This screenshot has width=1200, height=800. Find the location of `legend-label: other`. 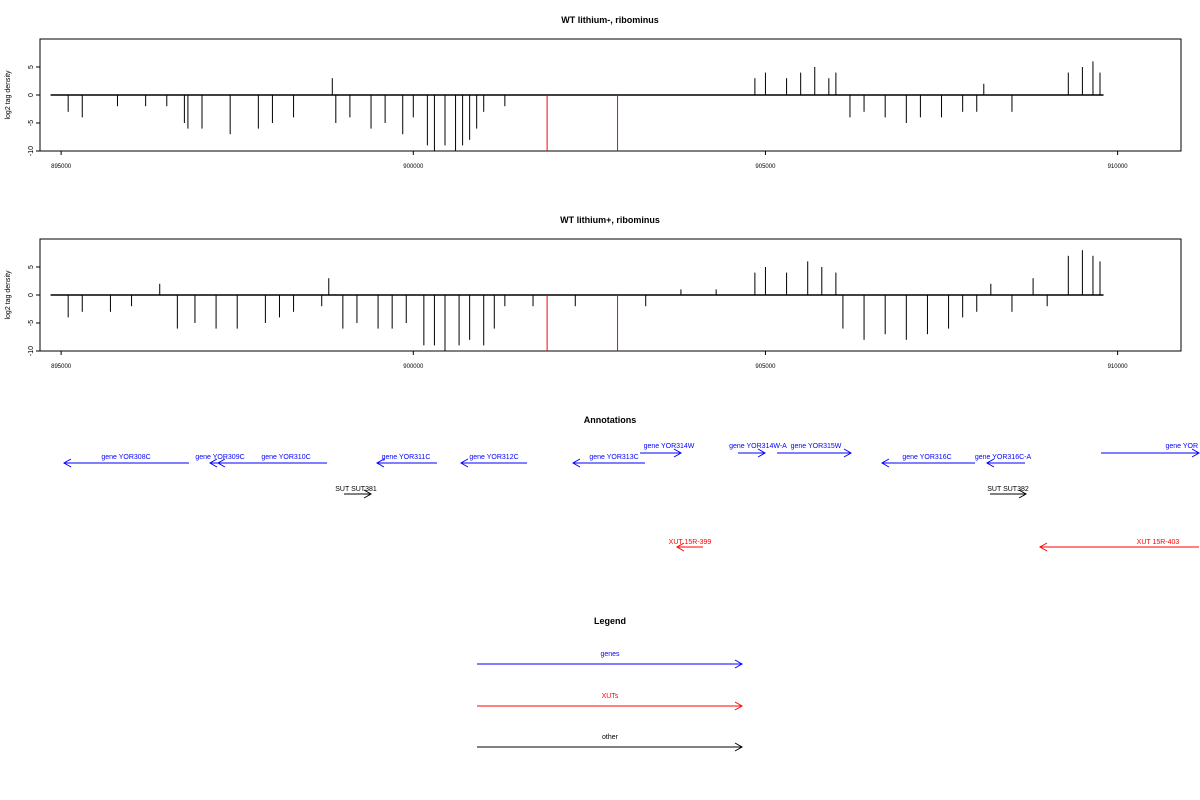

legend-label: other is located at coordinates (610, 737).